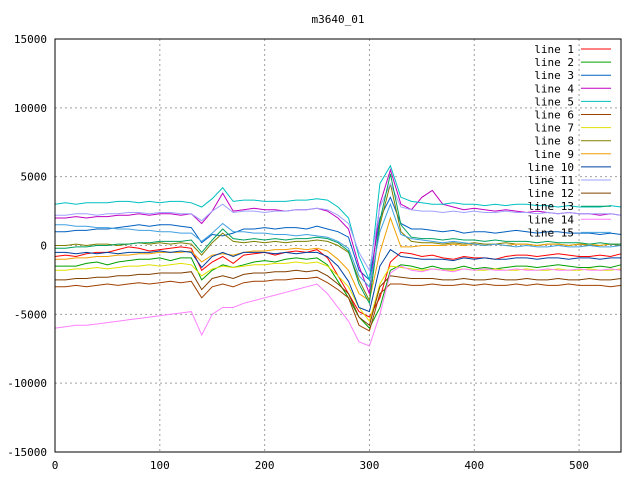 The image size is (640, 480). Describe the element at coordinates (551, 193) in the screenshot. I see `legend-label: line 12` at that location.